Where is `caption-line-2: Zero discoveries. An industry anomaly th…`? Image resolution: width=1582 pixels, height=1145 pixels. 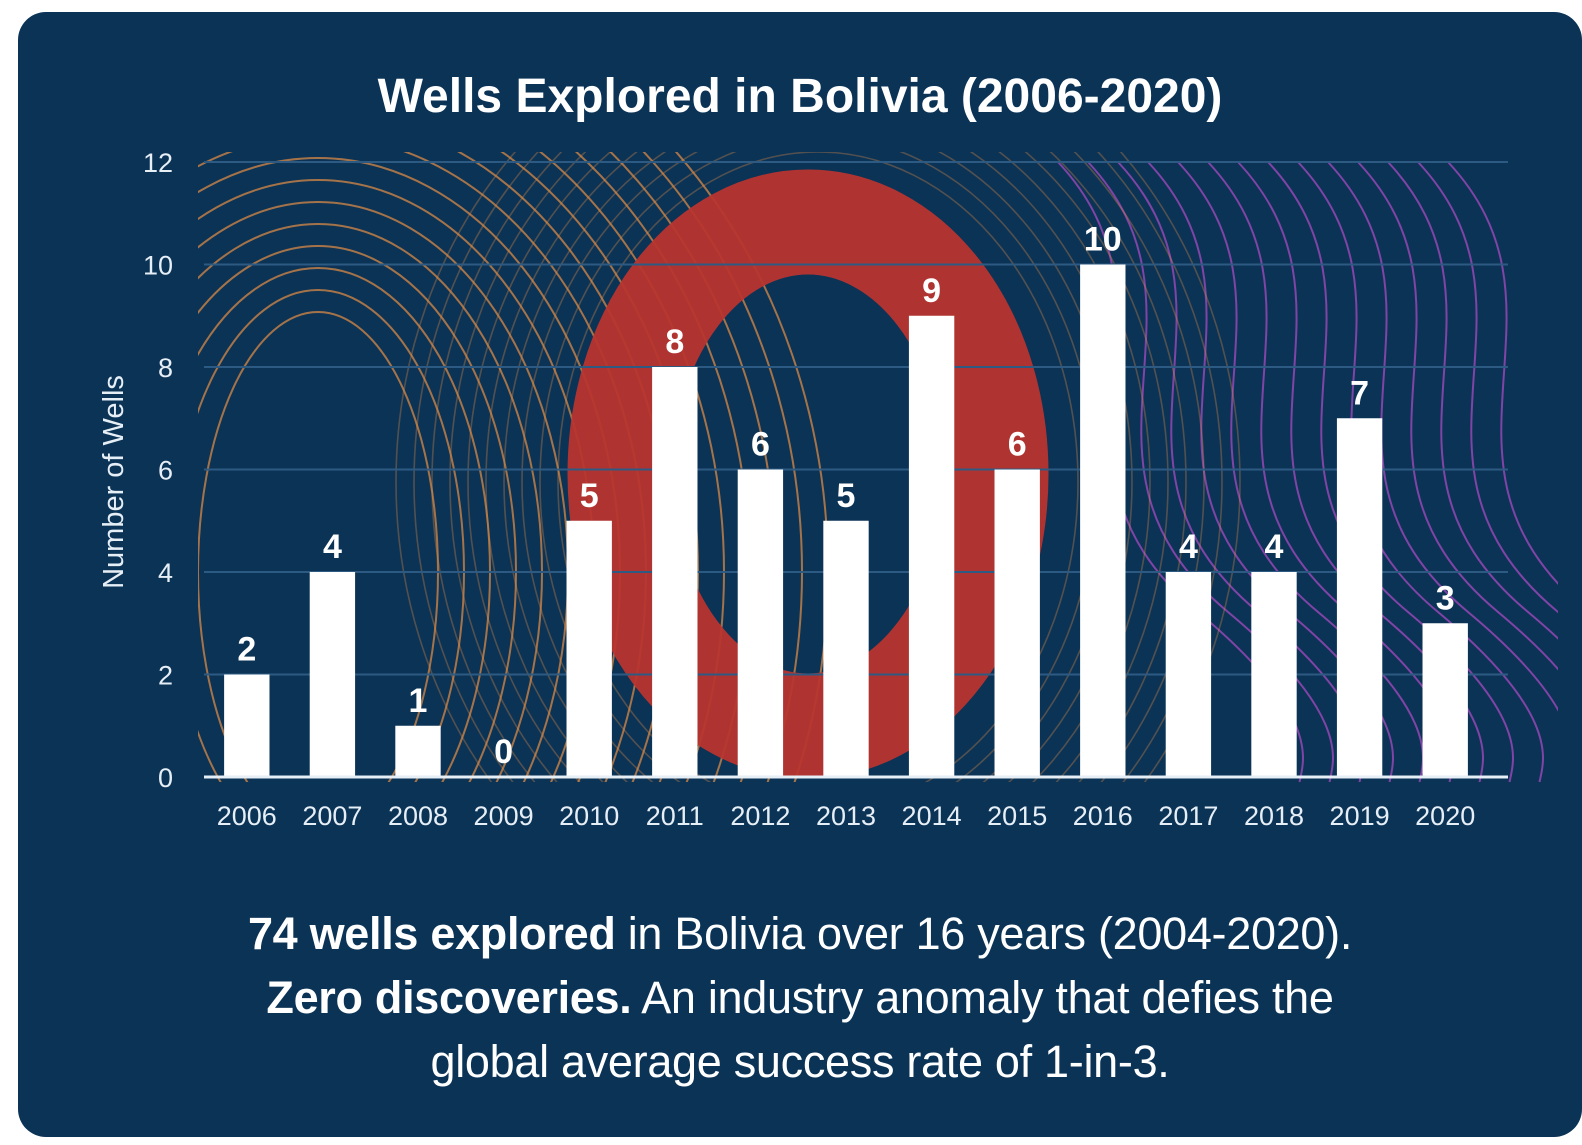
caption-line-2: Zero discoveries. An industry anomaly th… is located at coordinates (800, 998).